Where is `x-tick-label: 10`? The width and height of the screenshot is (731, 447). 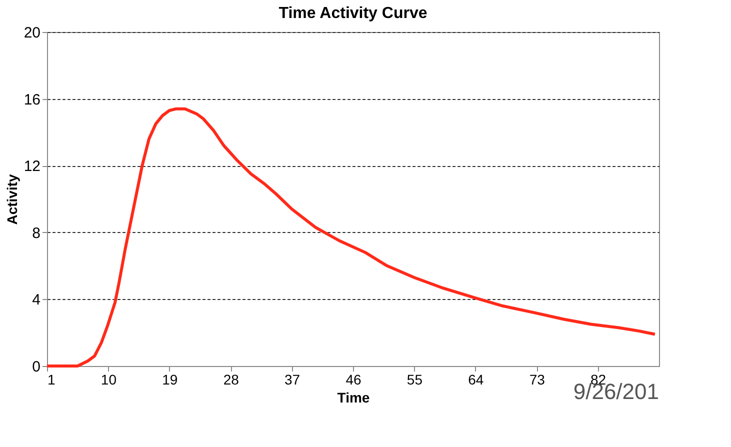 x-tick-label: 10 is located at coordinates (108, 380).